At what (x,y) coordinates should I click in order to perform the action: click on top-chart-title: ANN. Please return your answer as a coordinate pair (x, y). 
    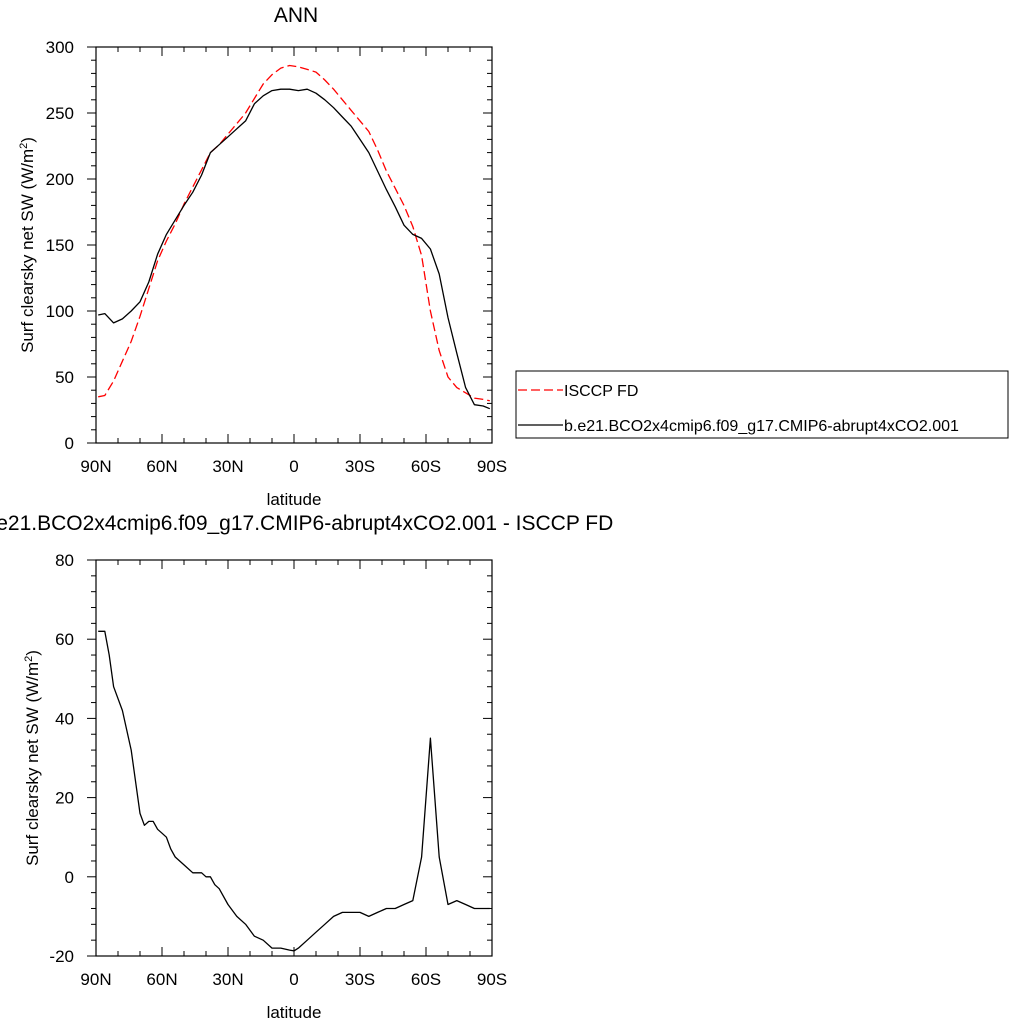
    Looking at the image, I should click on (296, 15).